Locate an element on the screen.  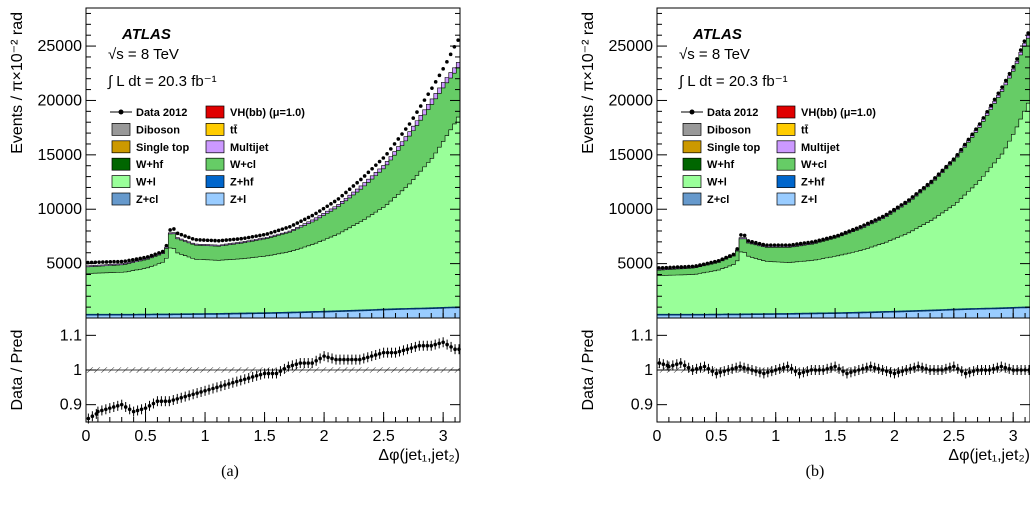
legend-label: Multijet is located at coordinates (249, 148).